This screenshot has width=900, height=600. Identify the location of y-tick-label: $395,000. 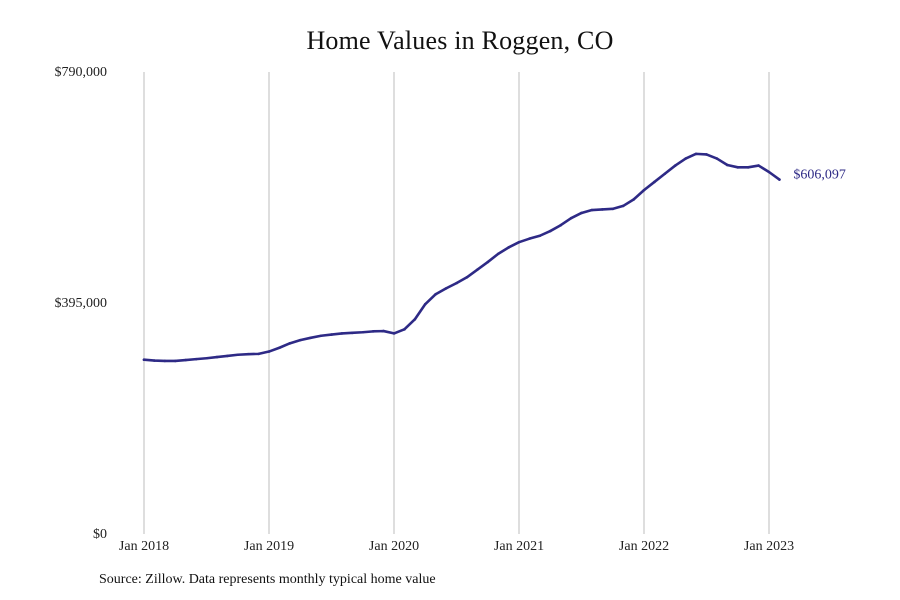
(81, 303).